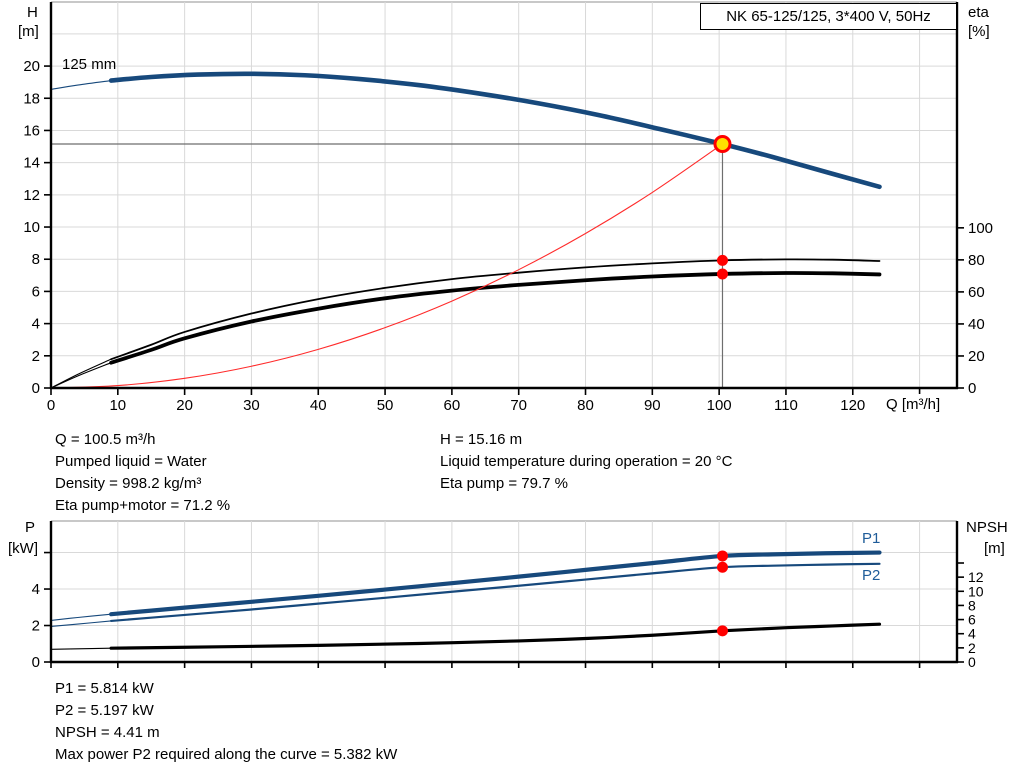 Image resolution: width=1024 pixels, height=781 pixels. I want to click on y-left-tick-label: 20, so click(31, 66).